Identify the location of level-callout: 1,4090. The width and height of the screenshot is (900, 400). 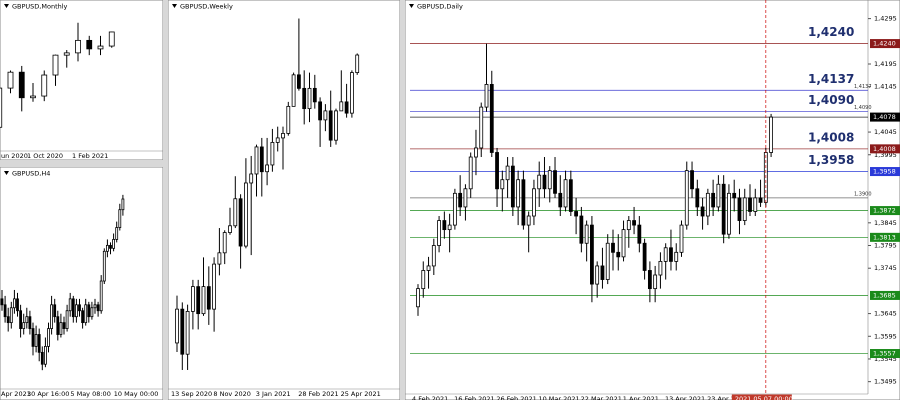
(831, 100).